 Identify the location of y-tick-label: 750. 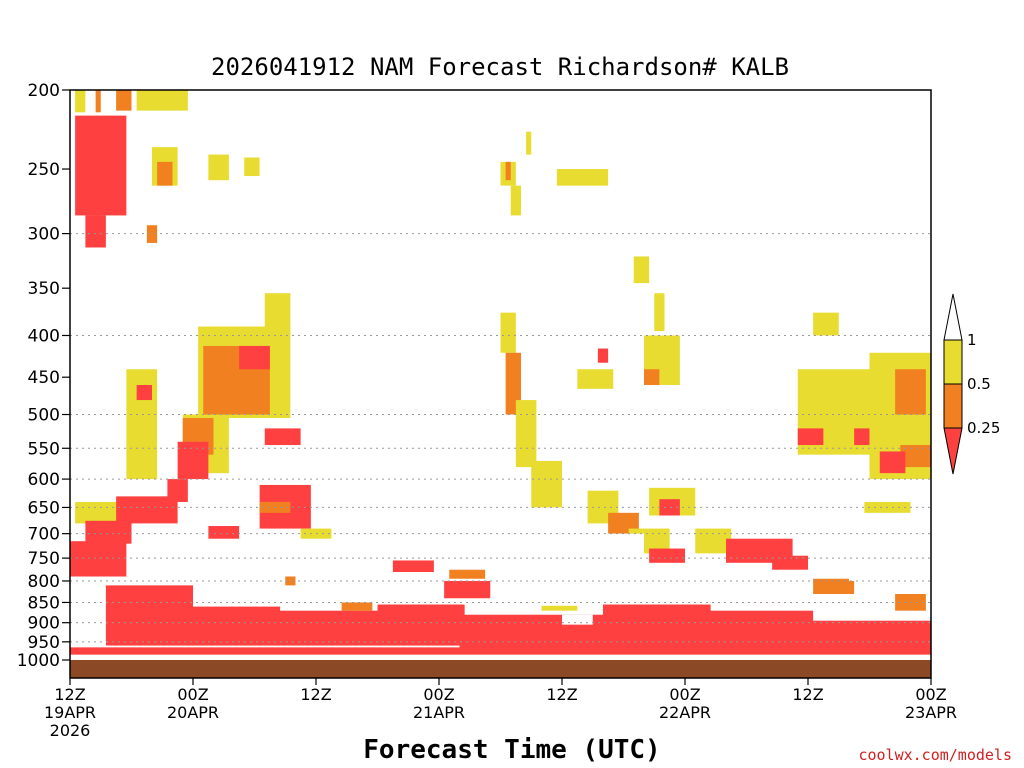
(44, 559).